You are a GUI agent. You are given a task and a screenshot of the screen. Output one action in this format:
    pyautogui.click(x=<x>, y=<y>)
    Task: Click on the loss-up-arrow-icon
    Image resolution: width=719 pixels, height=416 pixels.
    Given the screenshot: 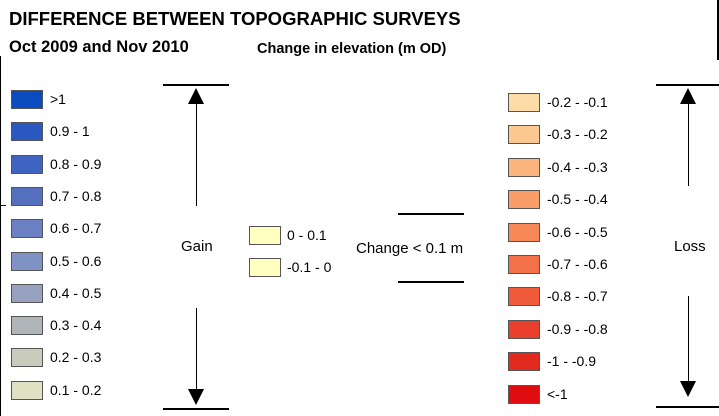 What is the action you would take?
    pyautogui.click(x=688, y=96)
    